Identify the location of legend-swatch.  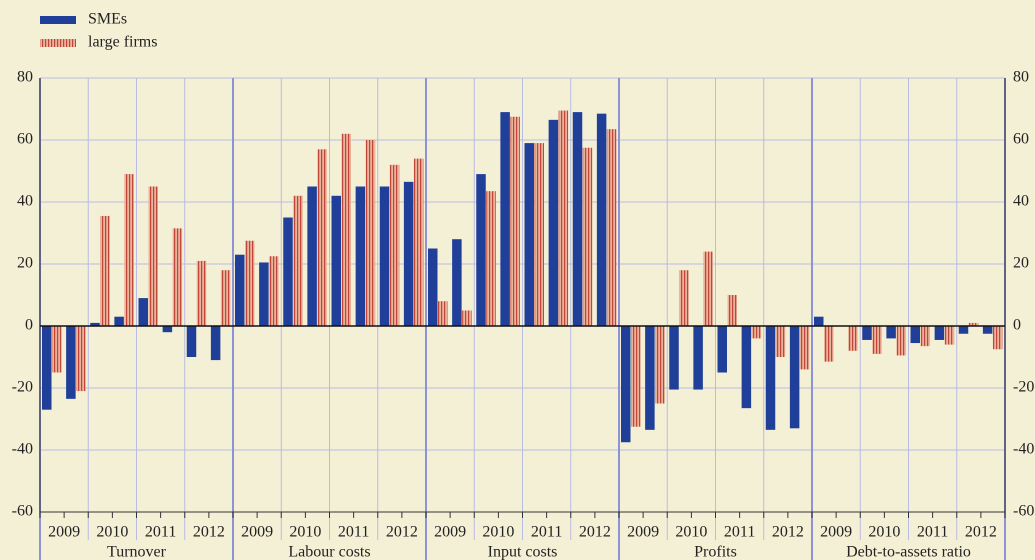
(58, 43).